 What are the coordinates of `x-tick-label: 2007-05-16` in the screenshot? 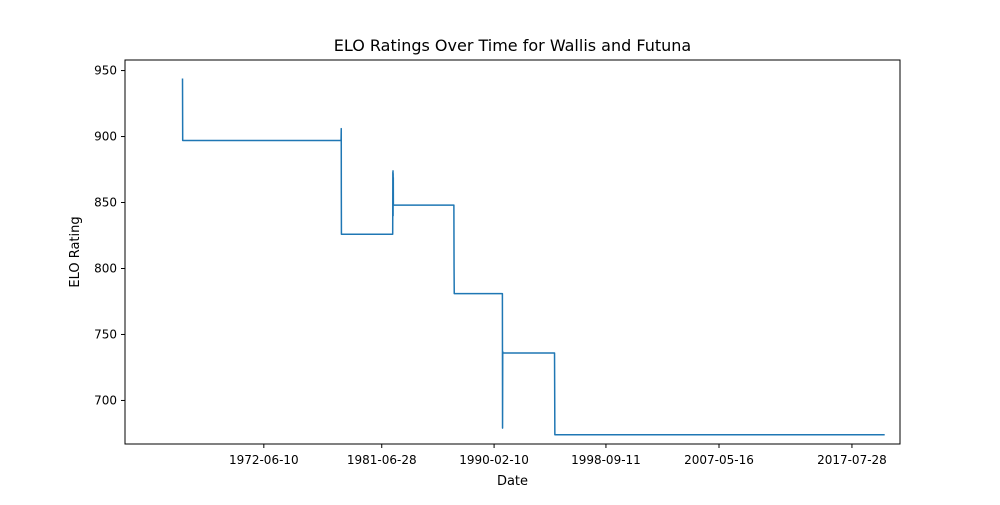 It's located at (719, 460).